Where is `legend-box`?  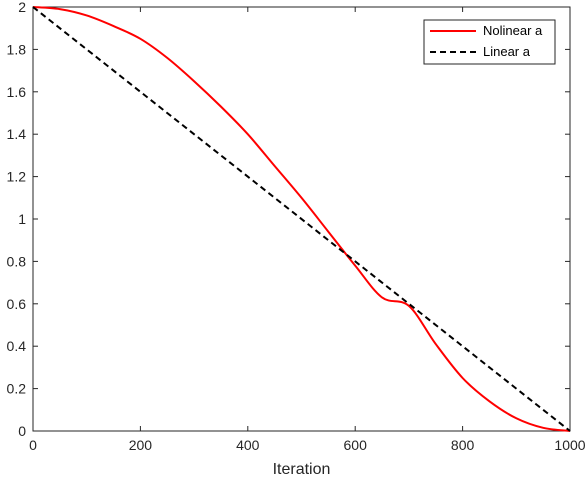
legend-box is located at coordinates (489, 42).